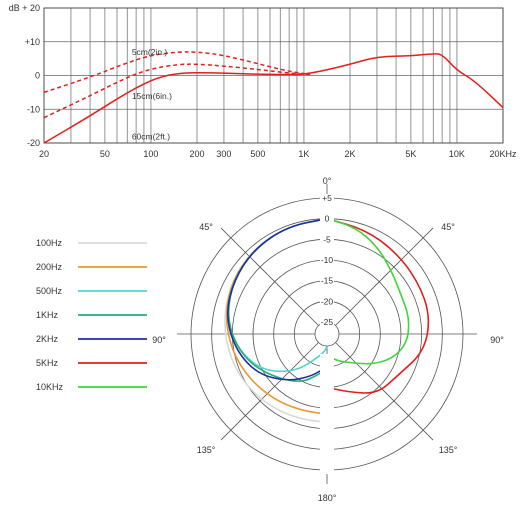 Image resolution: width=532 pixels, height=510 pixels. I want to click on x-tick-label: 2K, so click(349, 154).